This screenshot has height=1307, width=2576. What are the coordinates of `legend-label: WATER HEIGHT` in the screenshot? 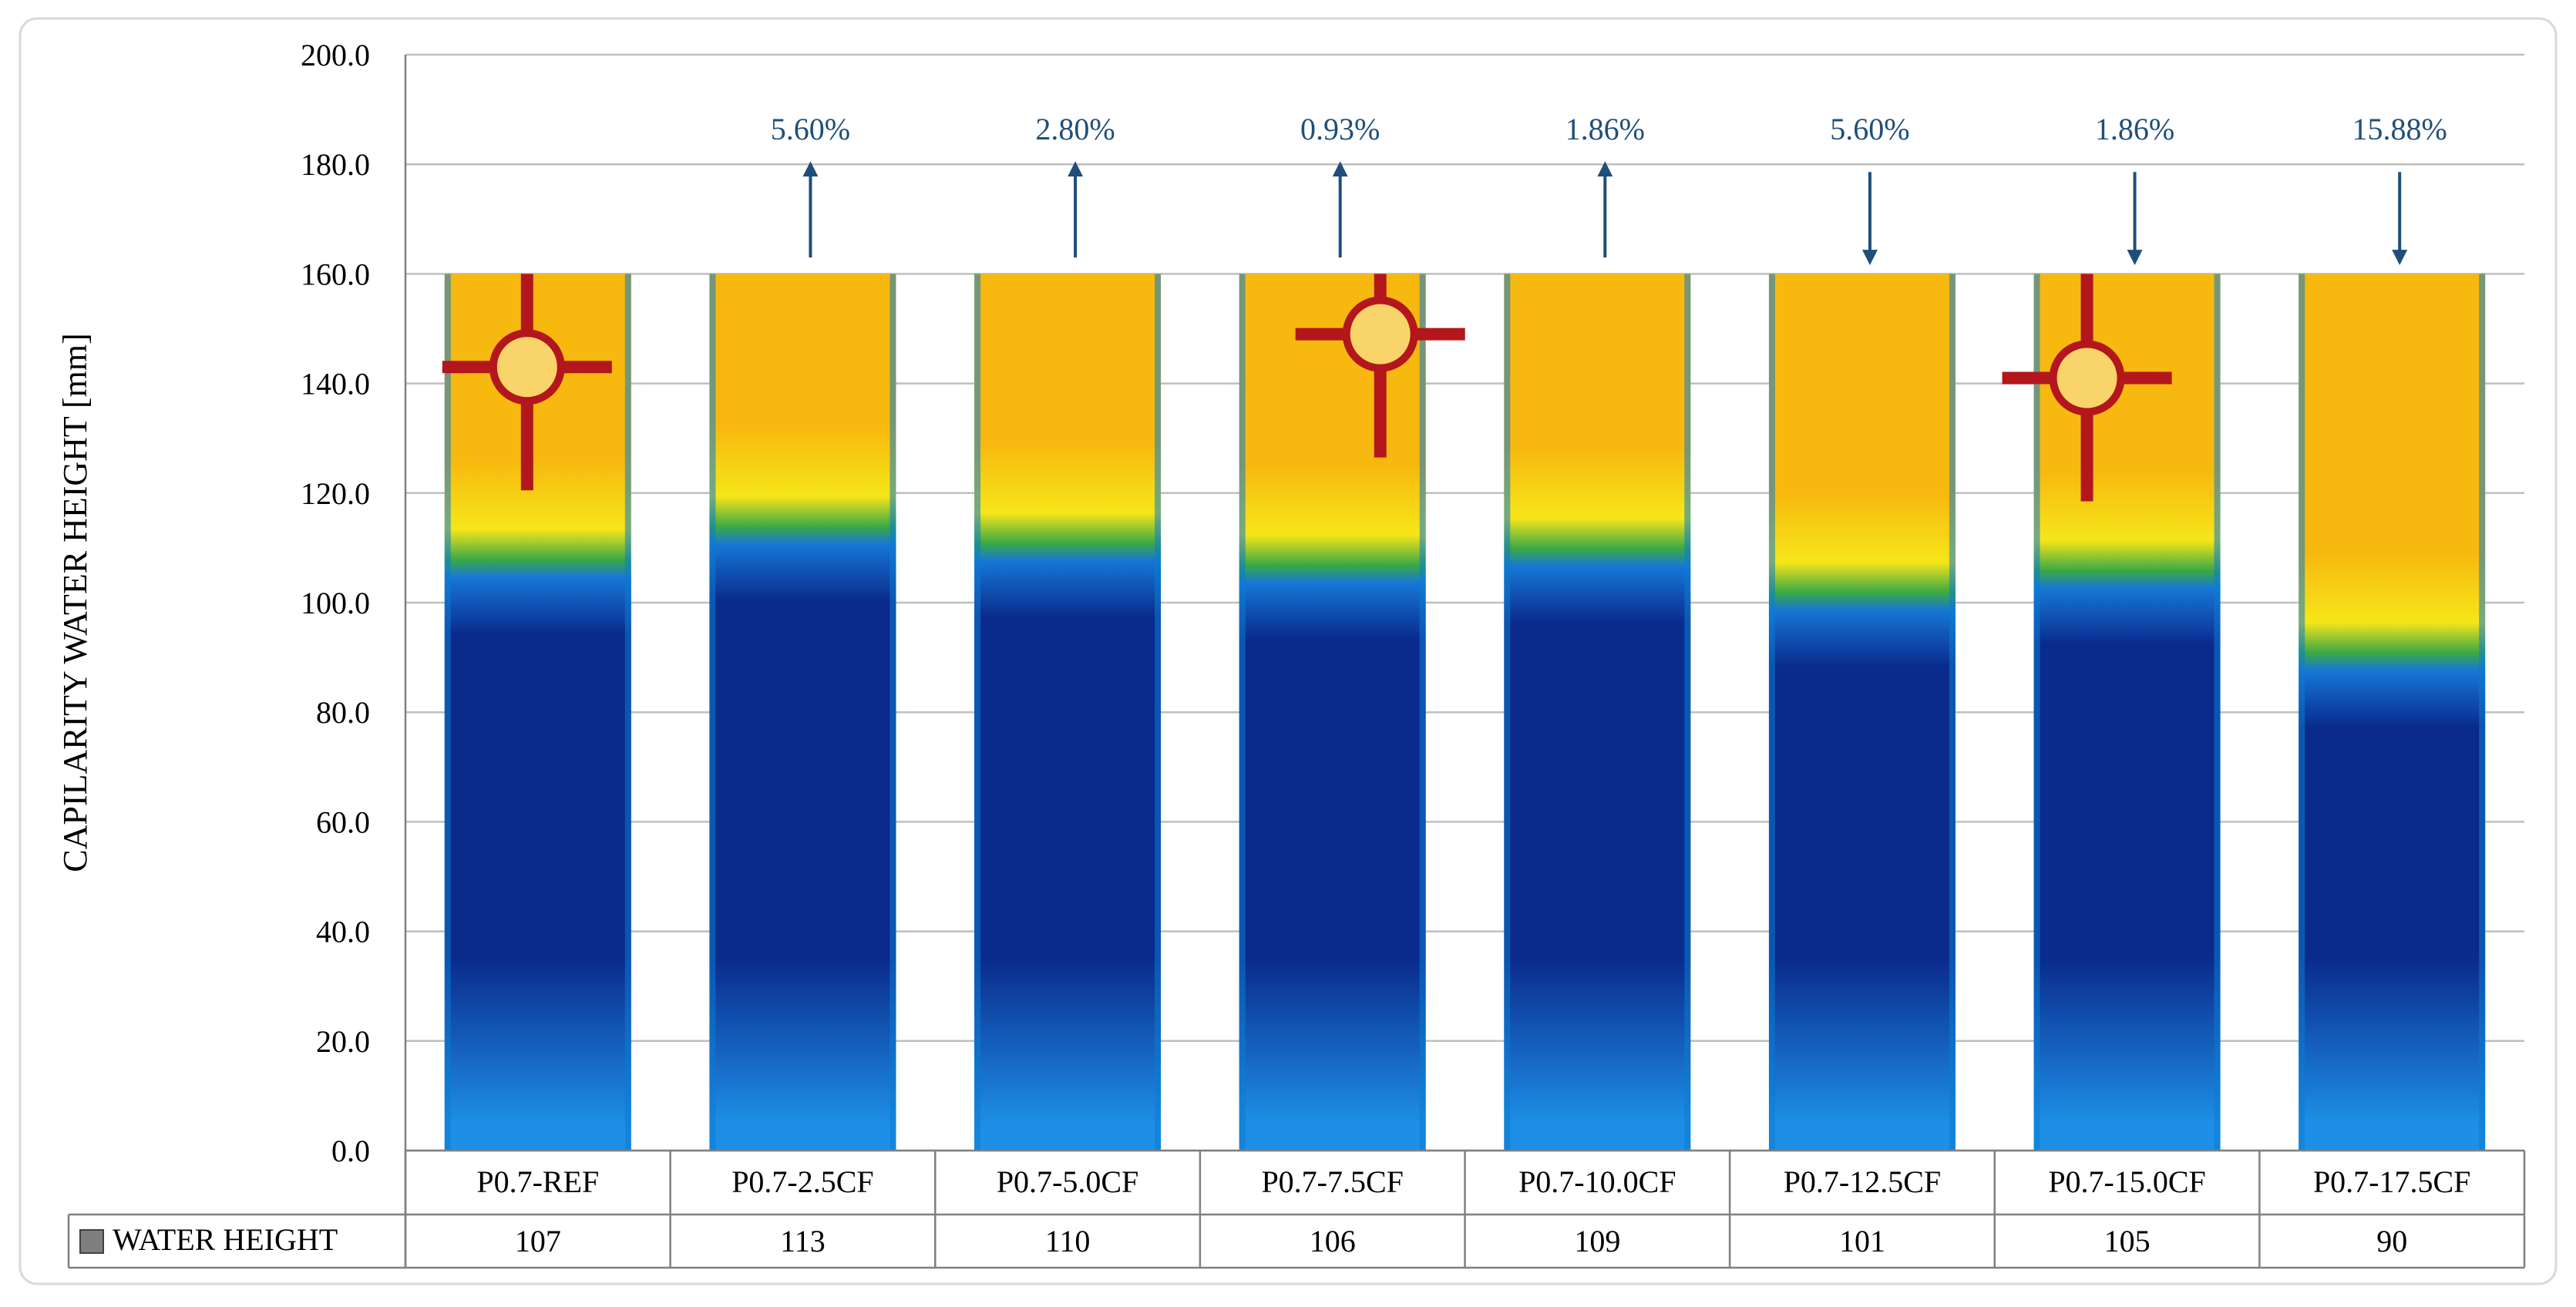 It's located at (225, 1239).